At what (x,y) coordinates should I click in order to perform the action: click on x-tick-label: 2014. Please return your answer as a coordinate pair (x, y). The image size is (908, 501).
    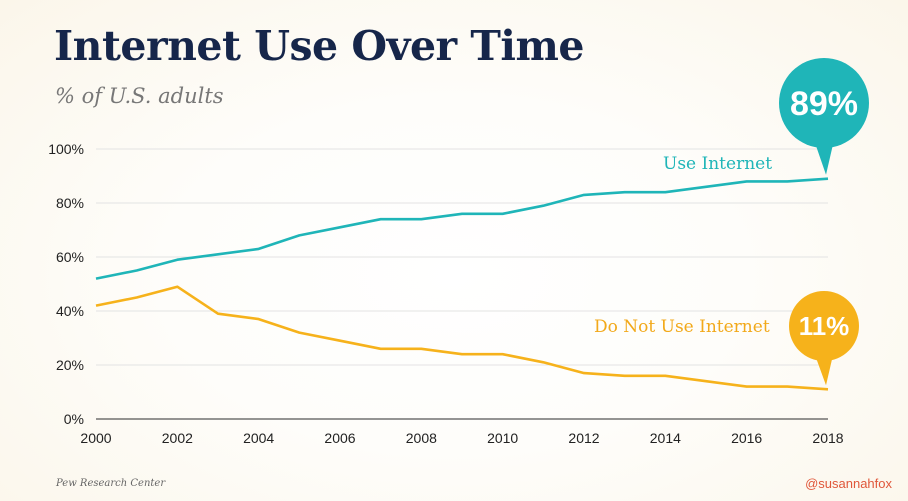
    Looking at the image, I should click on (665, 438).